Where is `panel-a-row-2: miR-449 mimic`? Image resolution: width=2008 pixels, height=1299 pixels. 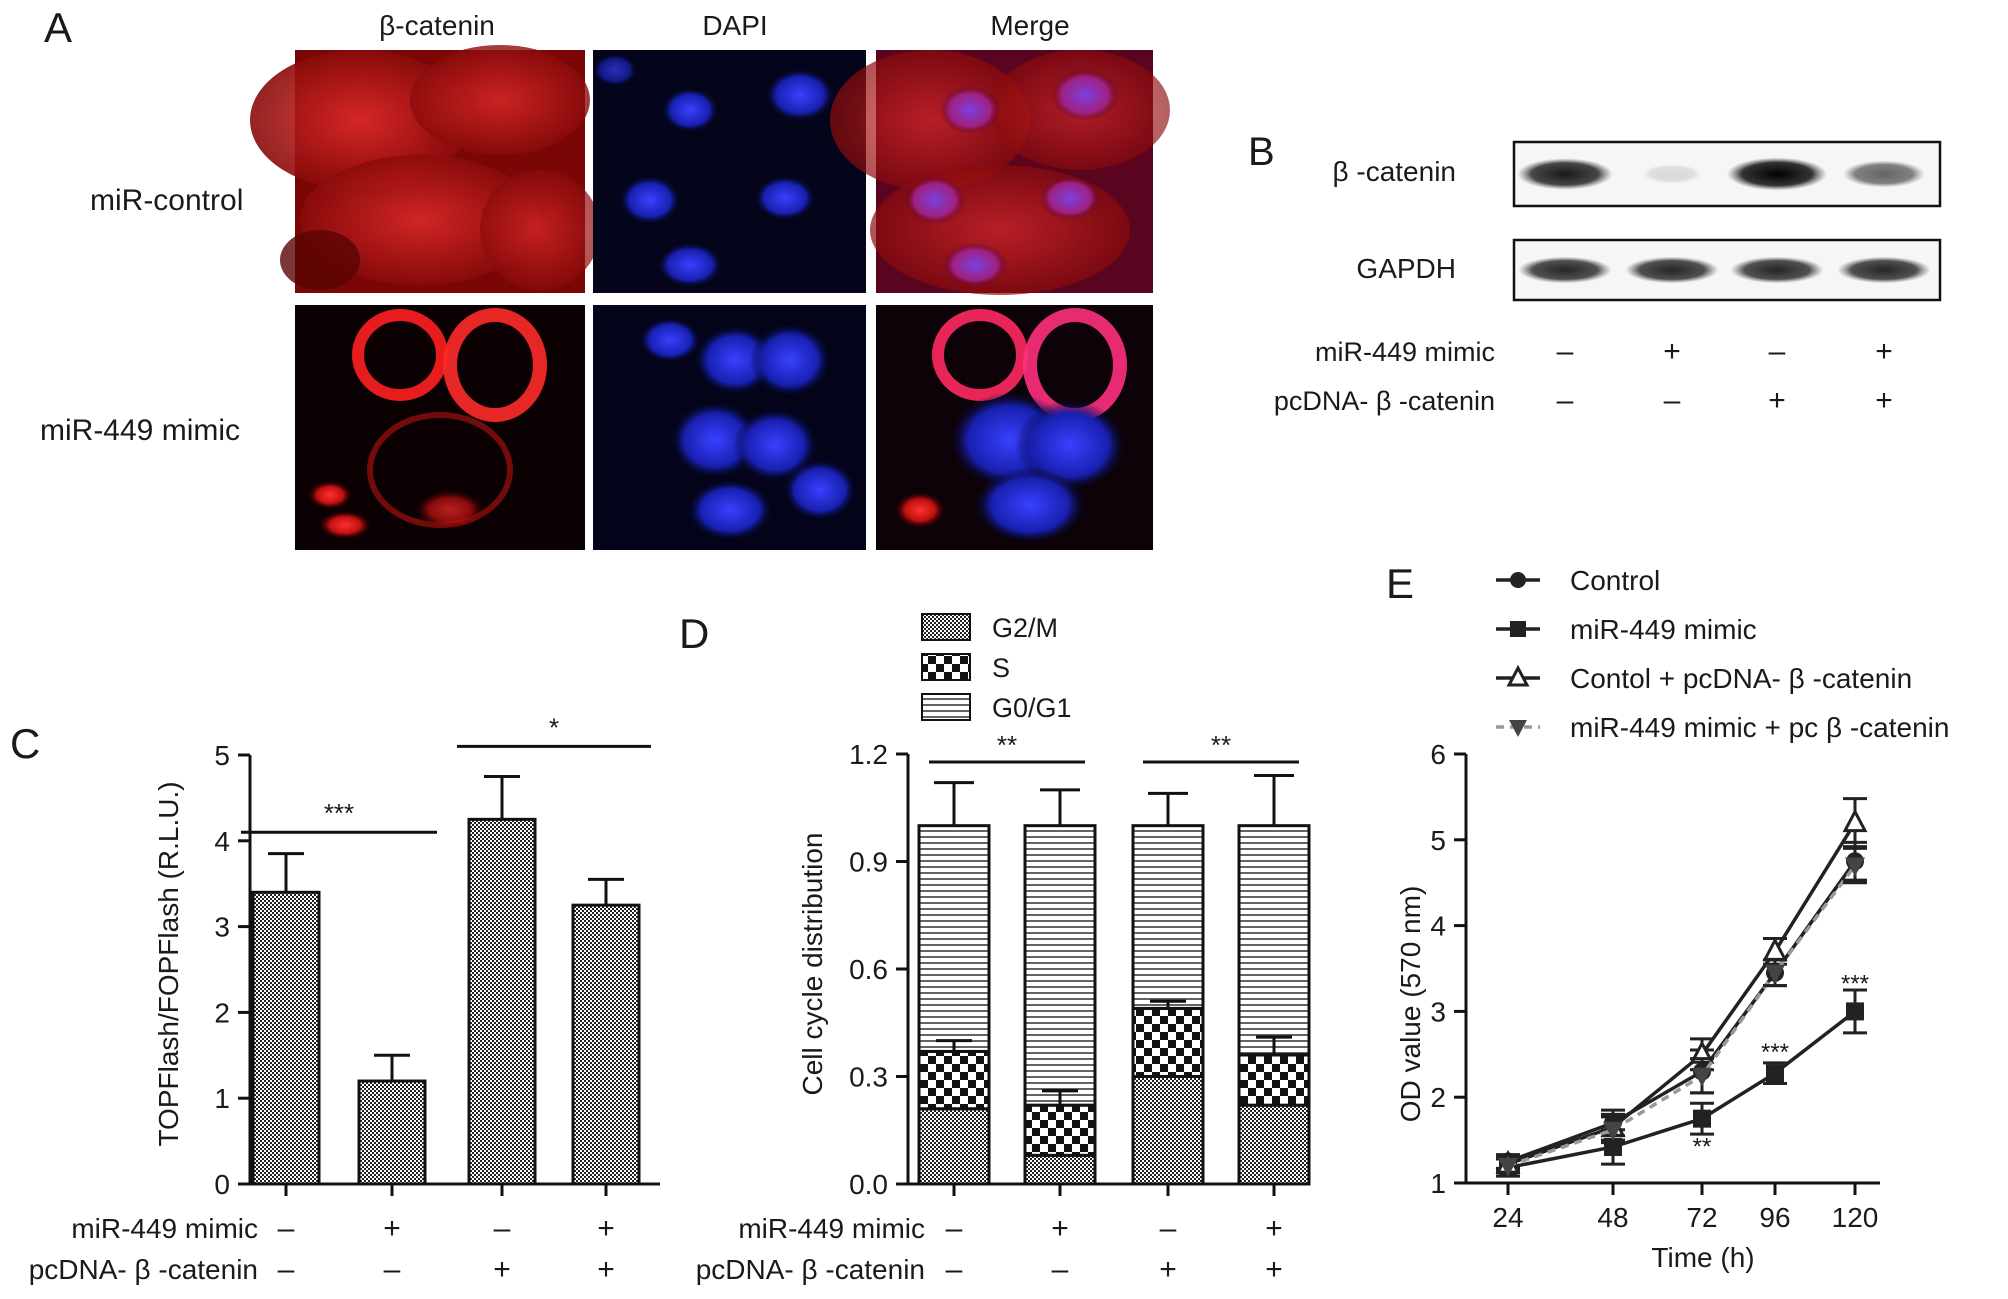 panel-a-row-2: miR-449 mimic is located at coordinates (140, 430).